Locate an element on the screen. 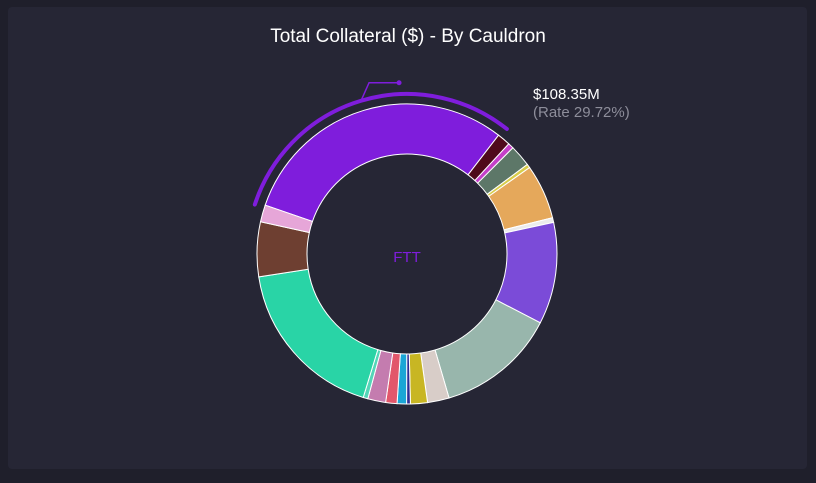 The width and height of the screenshot is (816, 483). callout-value: $108.35M is located at coordinates (566, 94).